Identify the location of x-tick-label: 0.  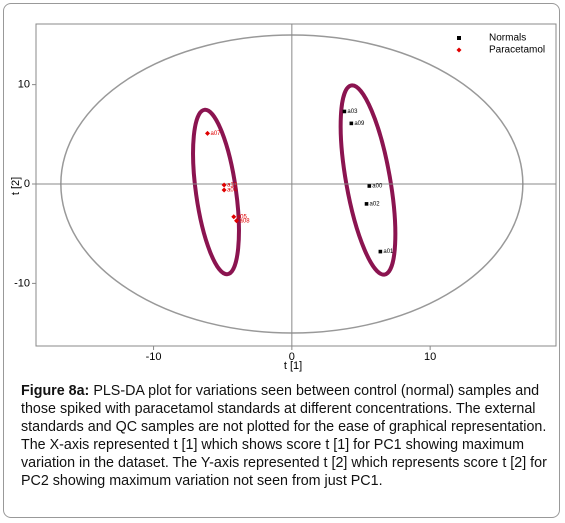
(292, 357).